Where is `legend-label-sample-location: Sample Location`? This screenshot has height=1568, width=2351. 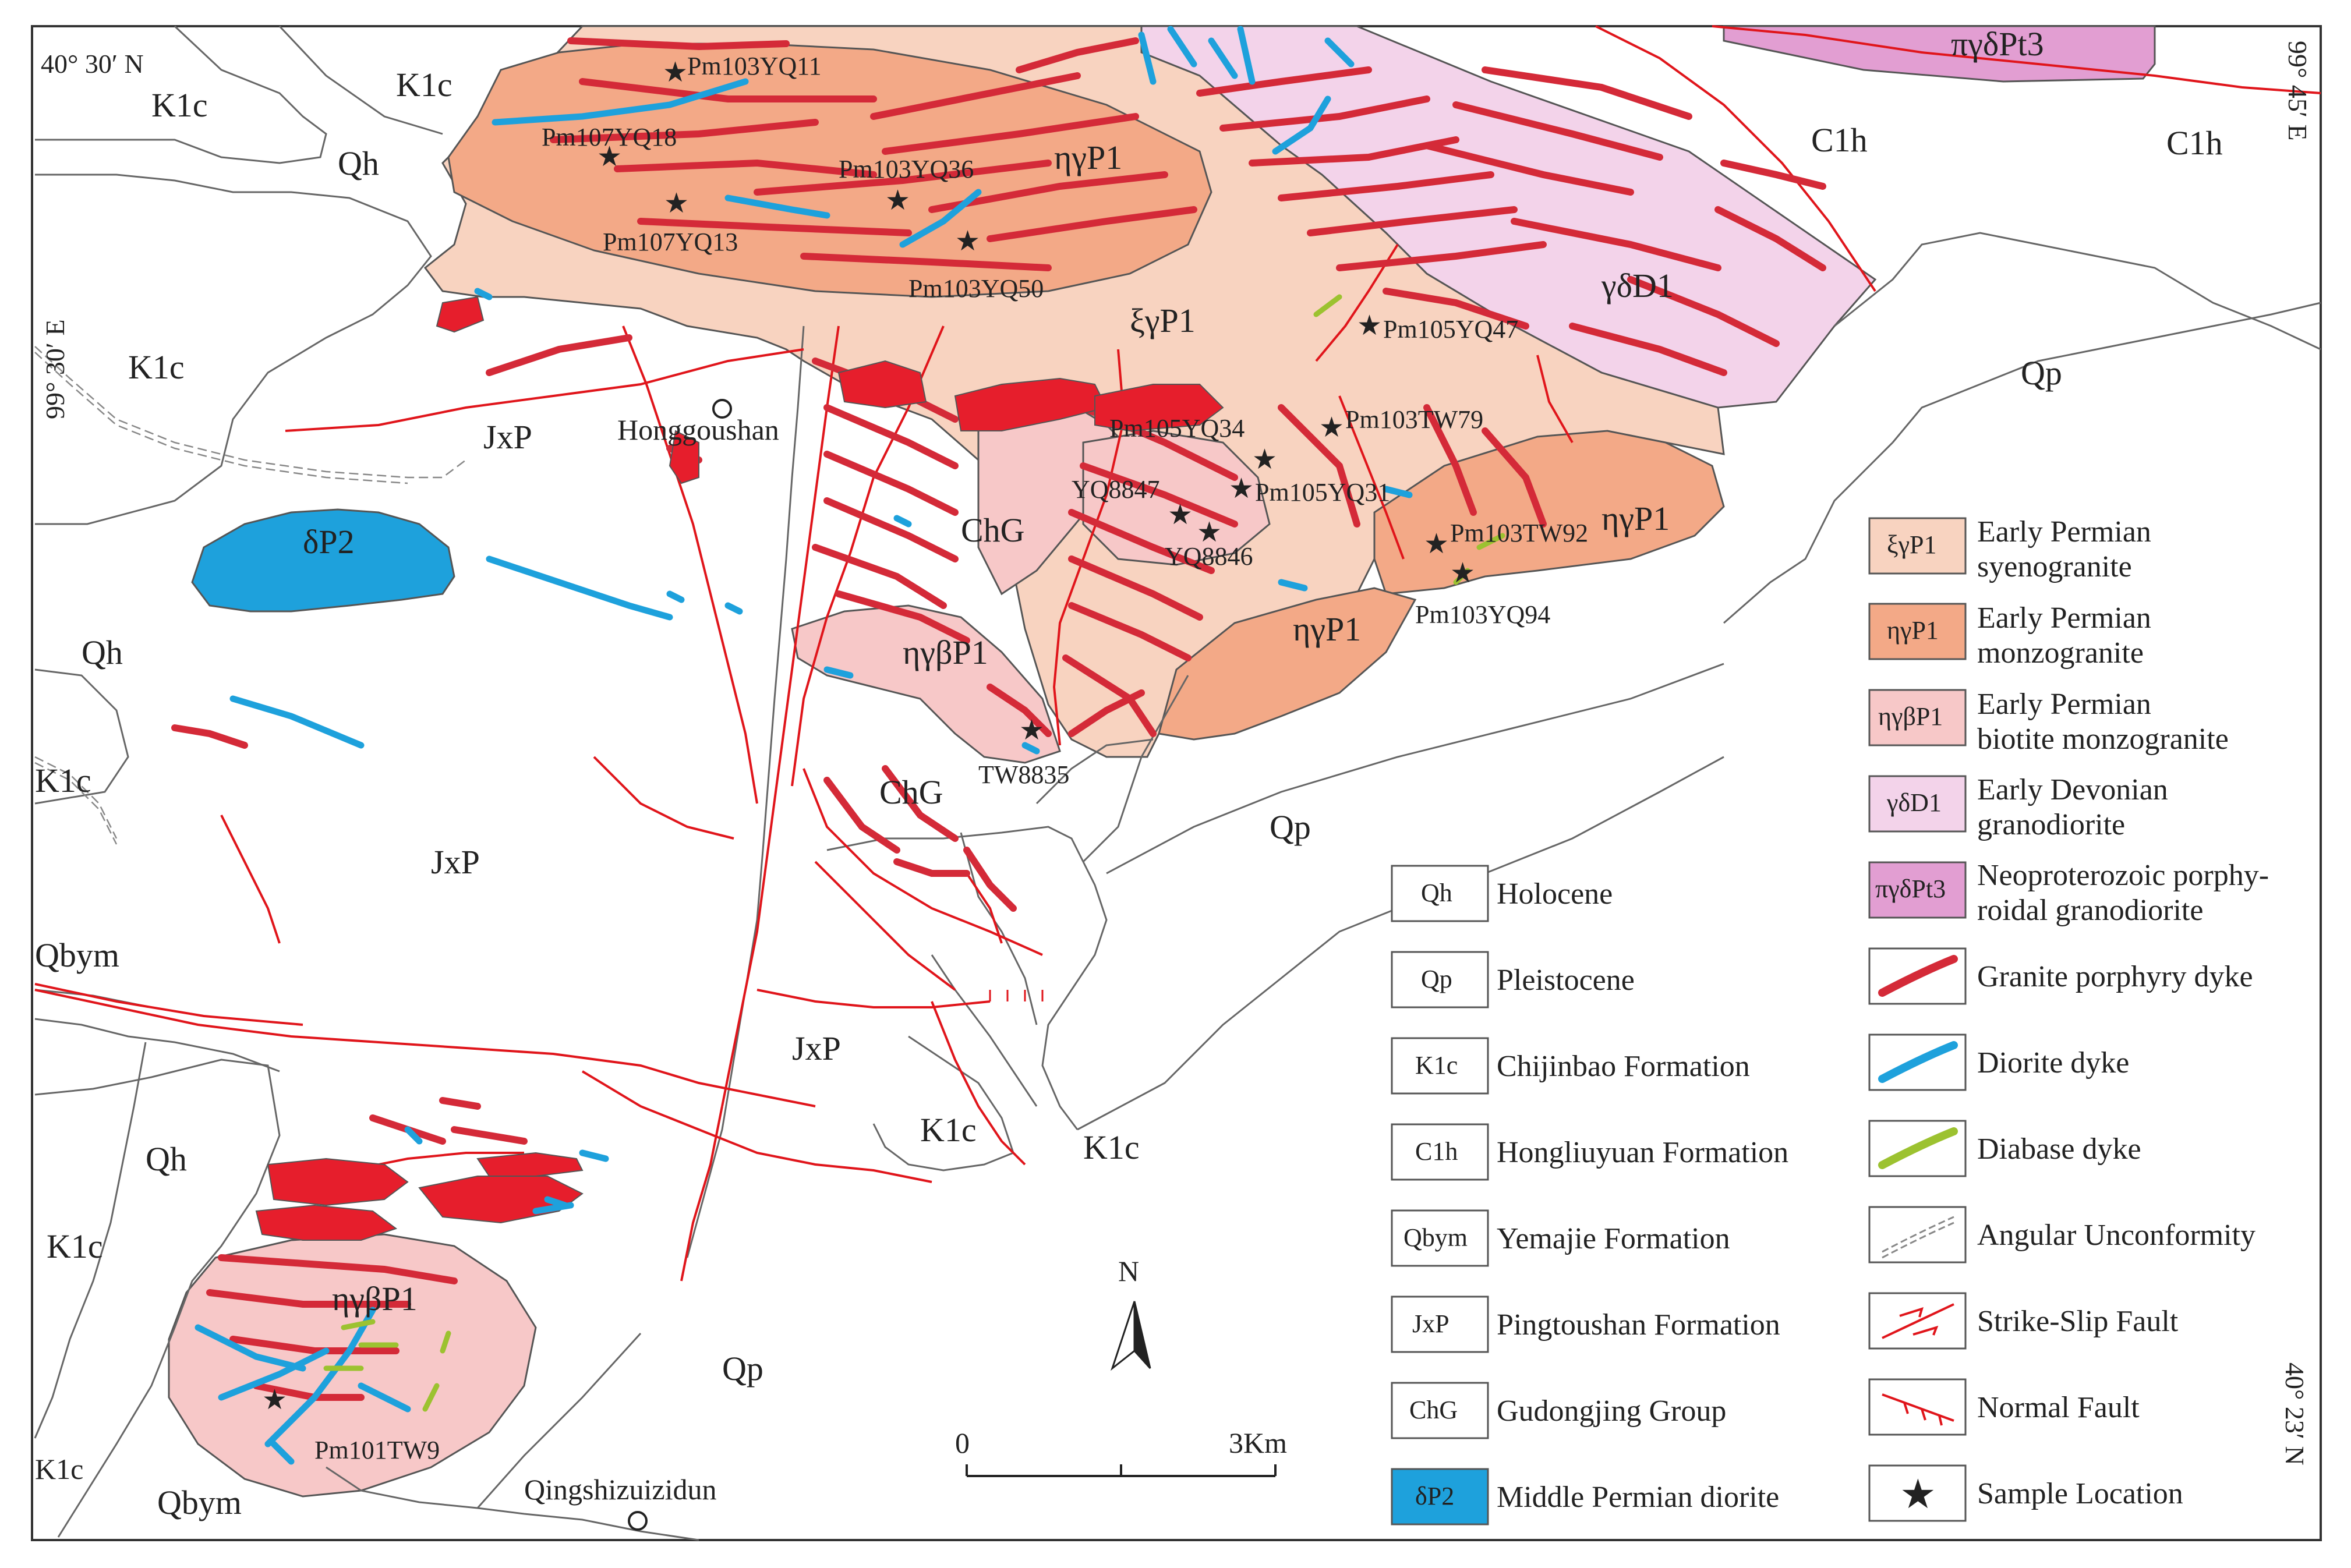
legend-label-sample-location: Sample Location is located at coordinates (2080, 1494).